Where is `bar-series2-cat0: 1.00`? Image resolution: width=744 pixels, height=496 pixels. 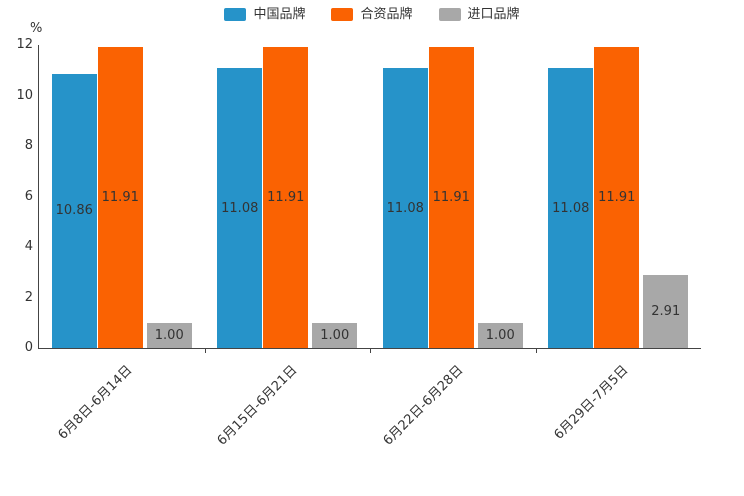
bar-series2-cat0: 1.00 is located at coordinates (169, 335).